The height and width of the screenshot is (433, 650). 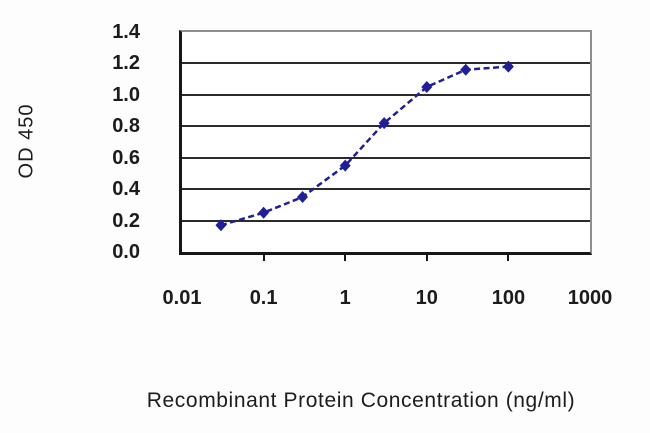 I want to click on x-tick-label: 1, so click(x=345, y=298).